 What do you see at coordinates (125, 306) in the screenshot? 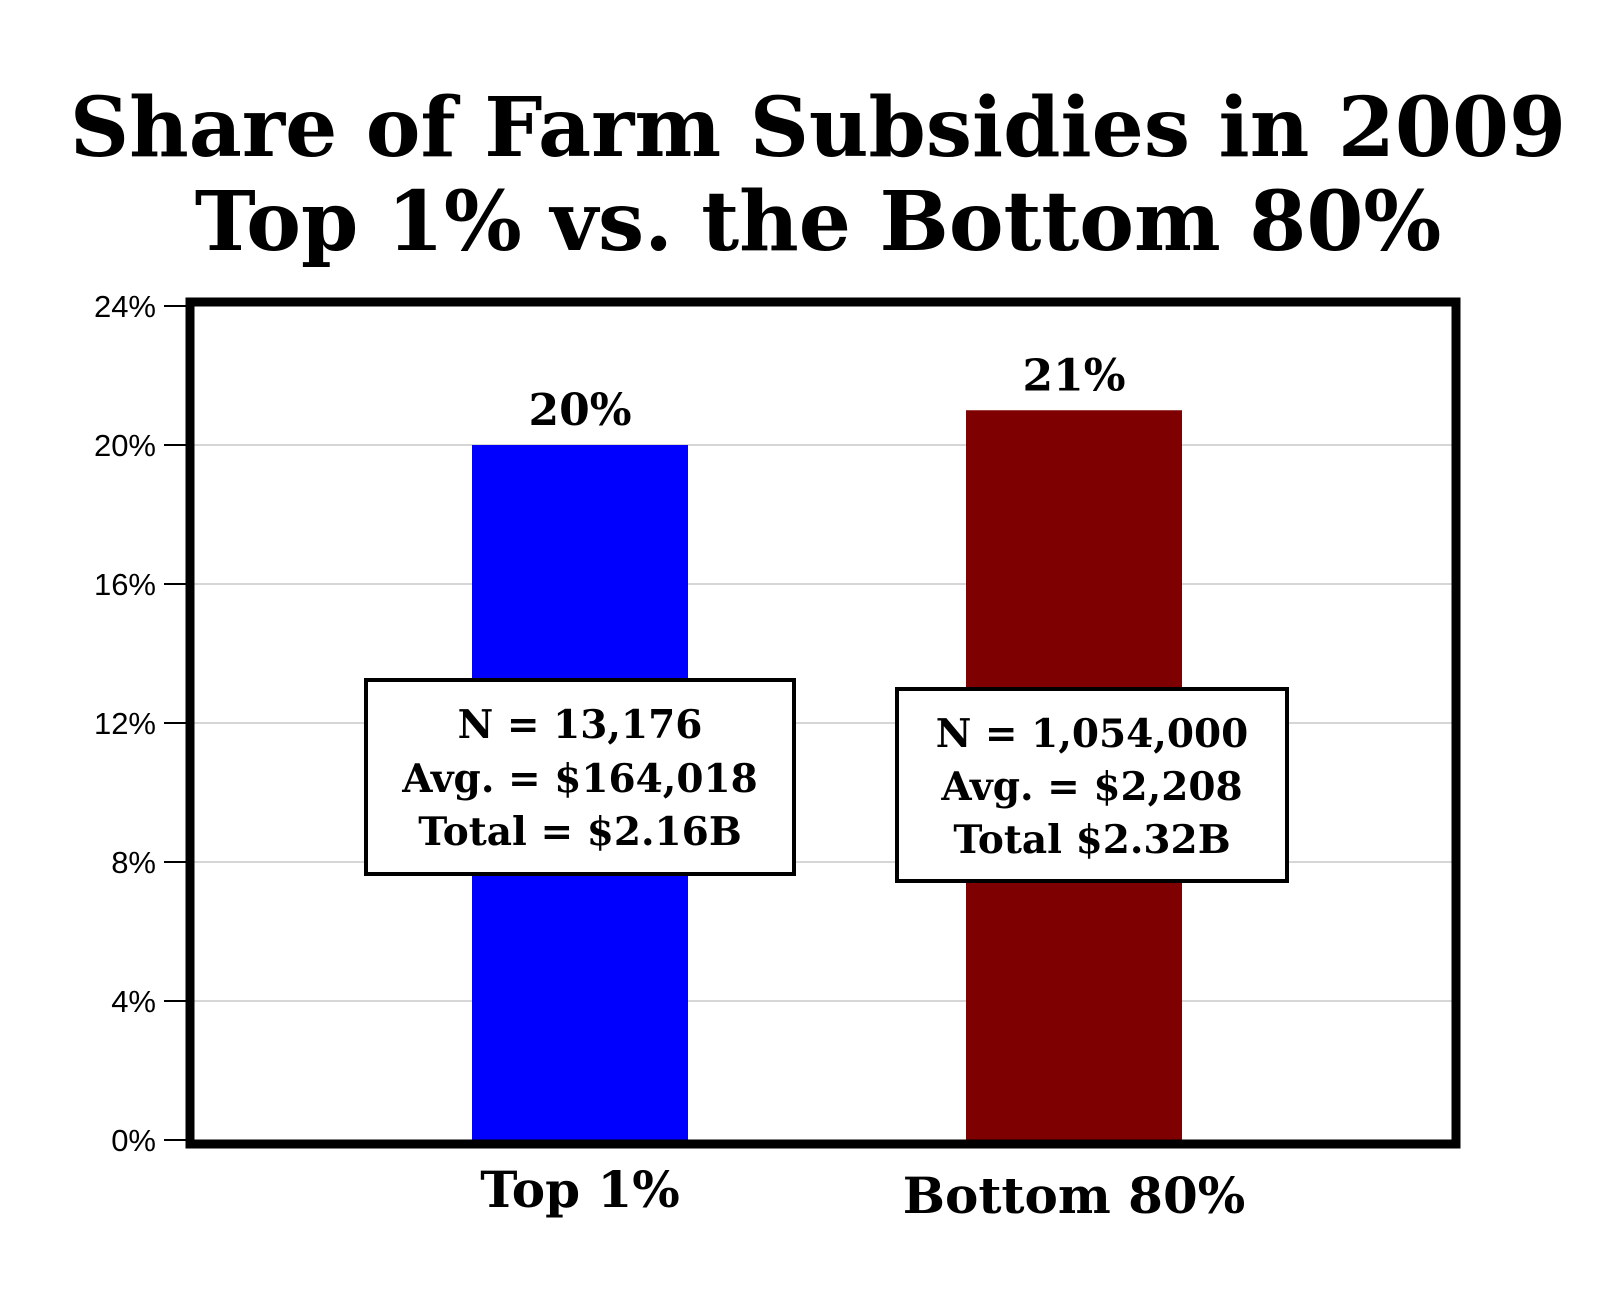
I see `y-tick-label: 24%` at bounding box center [125, 306].